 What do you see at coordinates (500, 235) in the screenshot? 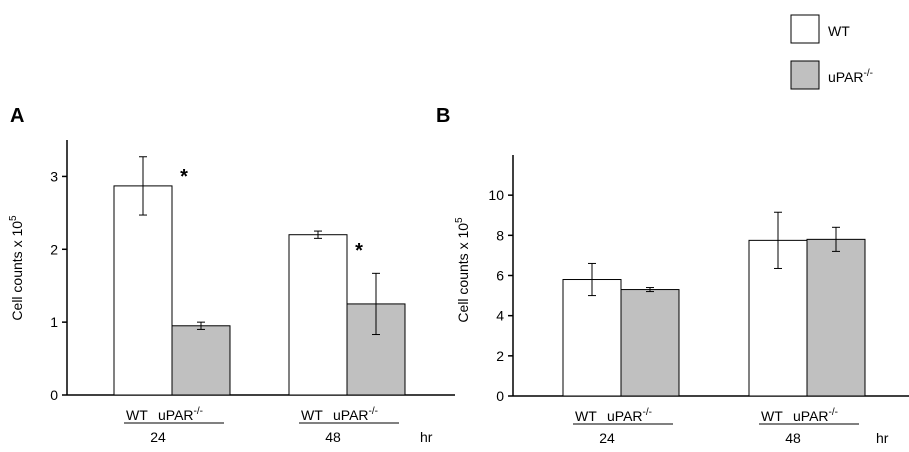
I see `y-tick-label: 8` at bounding box center [500, 235].